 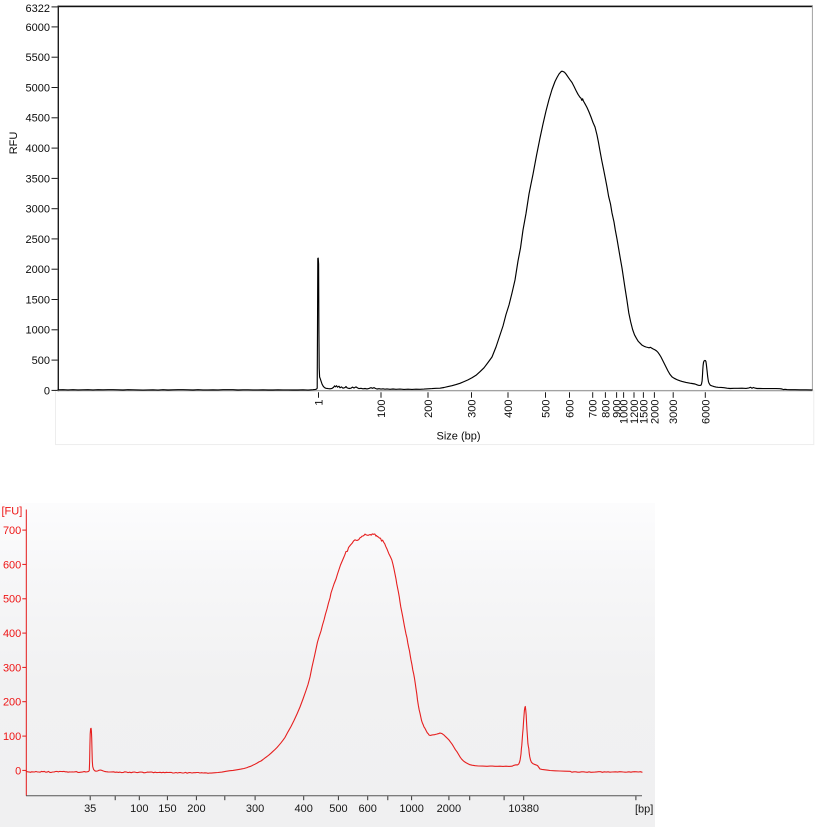 What do you see at coordinates (12, 511) in the screenshot?
I see `svg-text: [FU]` at bounding box center [12, 511].